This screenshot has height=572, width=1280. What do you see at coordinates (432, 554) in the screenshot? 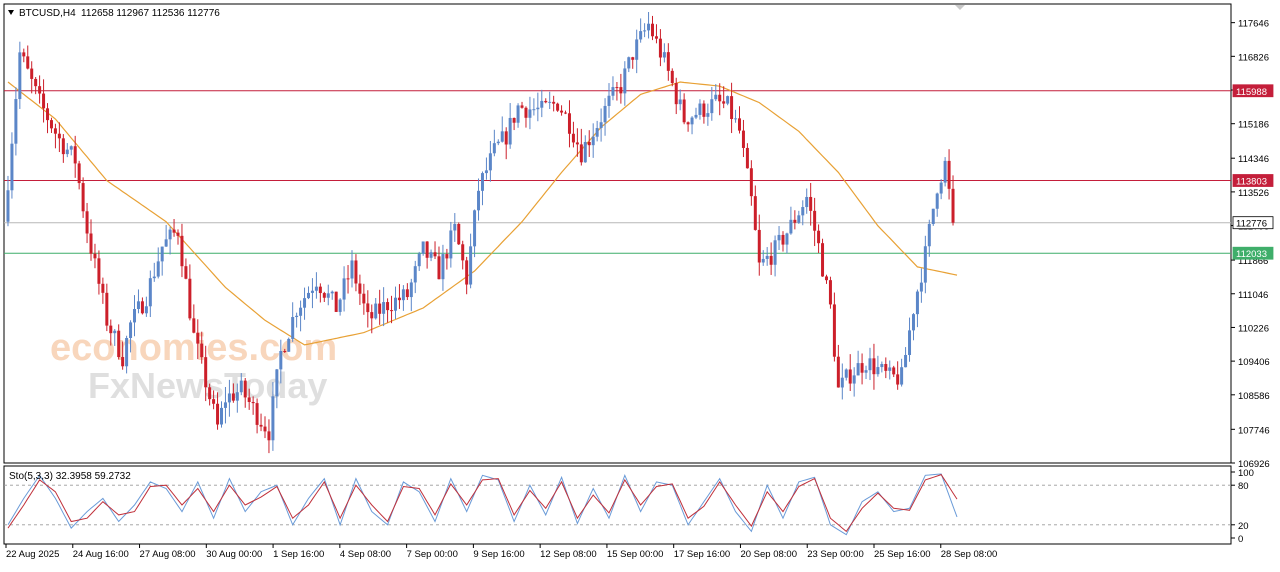
I see `time-tick-label: 7 Sep 00:00` at bounding box center [432, 554].